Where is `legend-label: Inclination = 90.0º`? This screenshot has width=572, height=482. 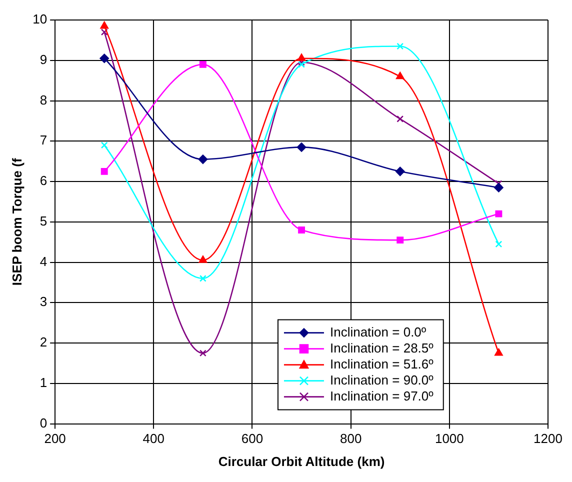
legend-label: Inclination = 90.0º is located at coordinates (382, 380).